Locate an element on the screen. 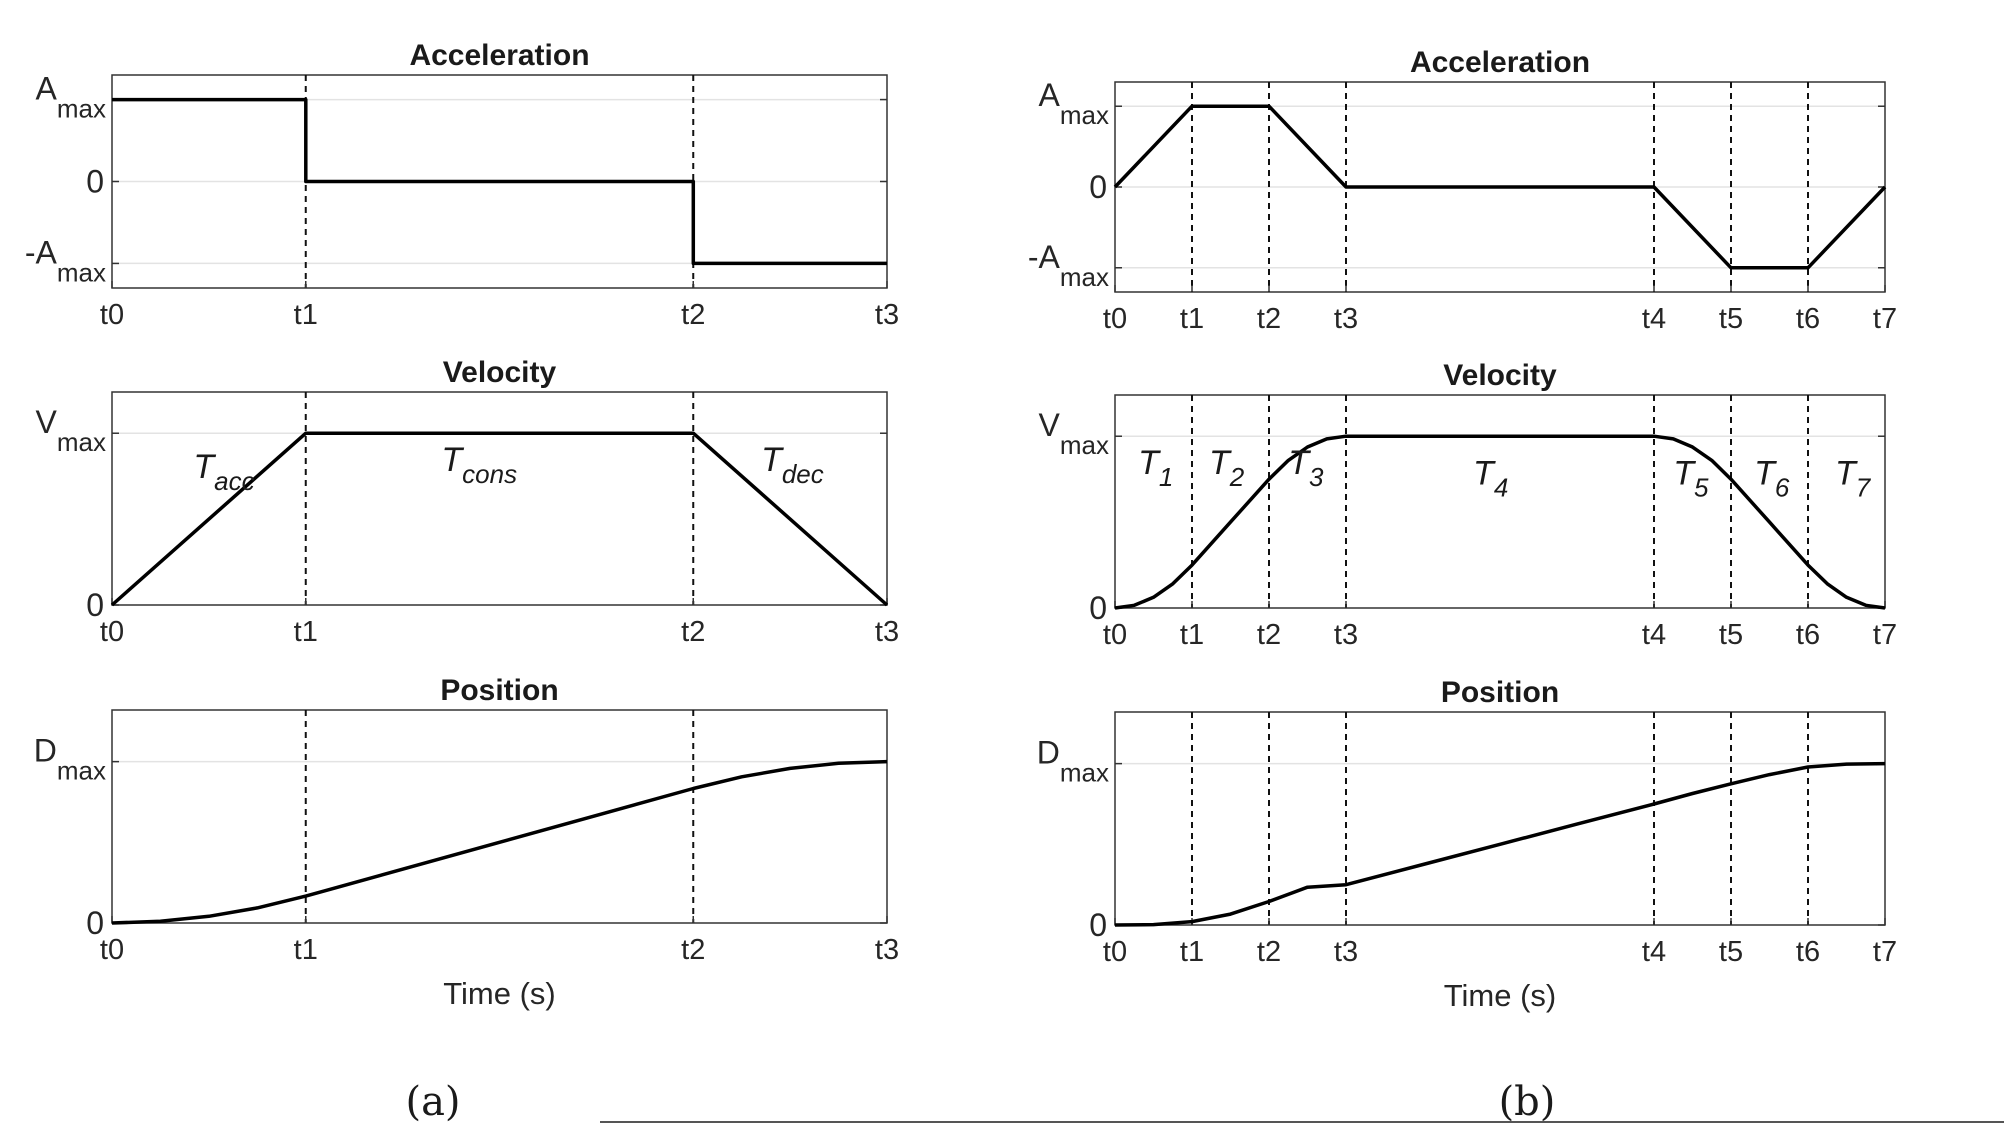 This screenshot has width=2004, height=1124. a-velocity-chart: Velocity t0 t1 t2 t3 Vmax 0 Tacc Tcons Tdec is located at coordinates (468, 502).